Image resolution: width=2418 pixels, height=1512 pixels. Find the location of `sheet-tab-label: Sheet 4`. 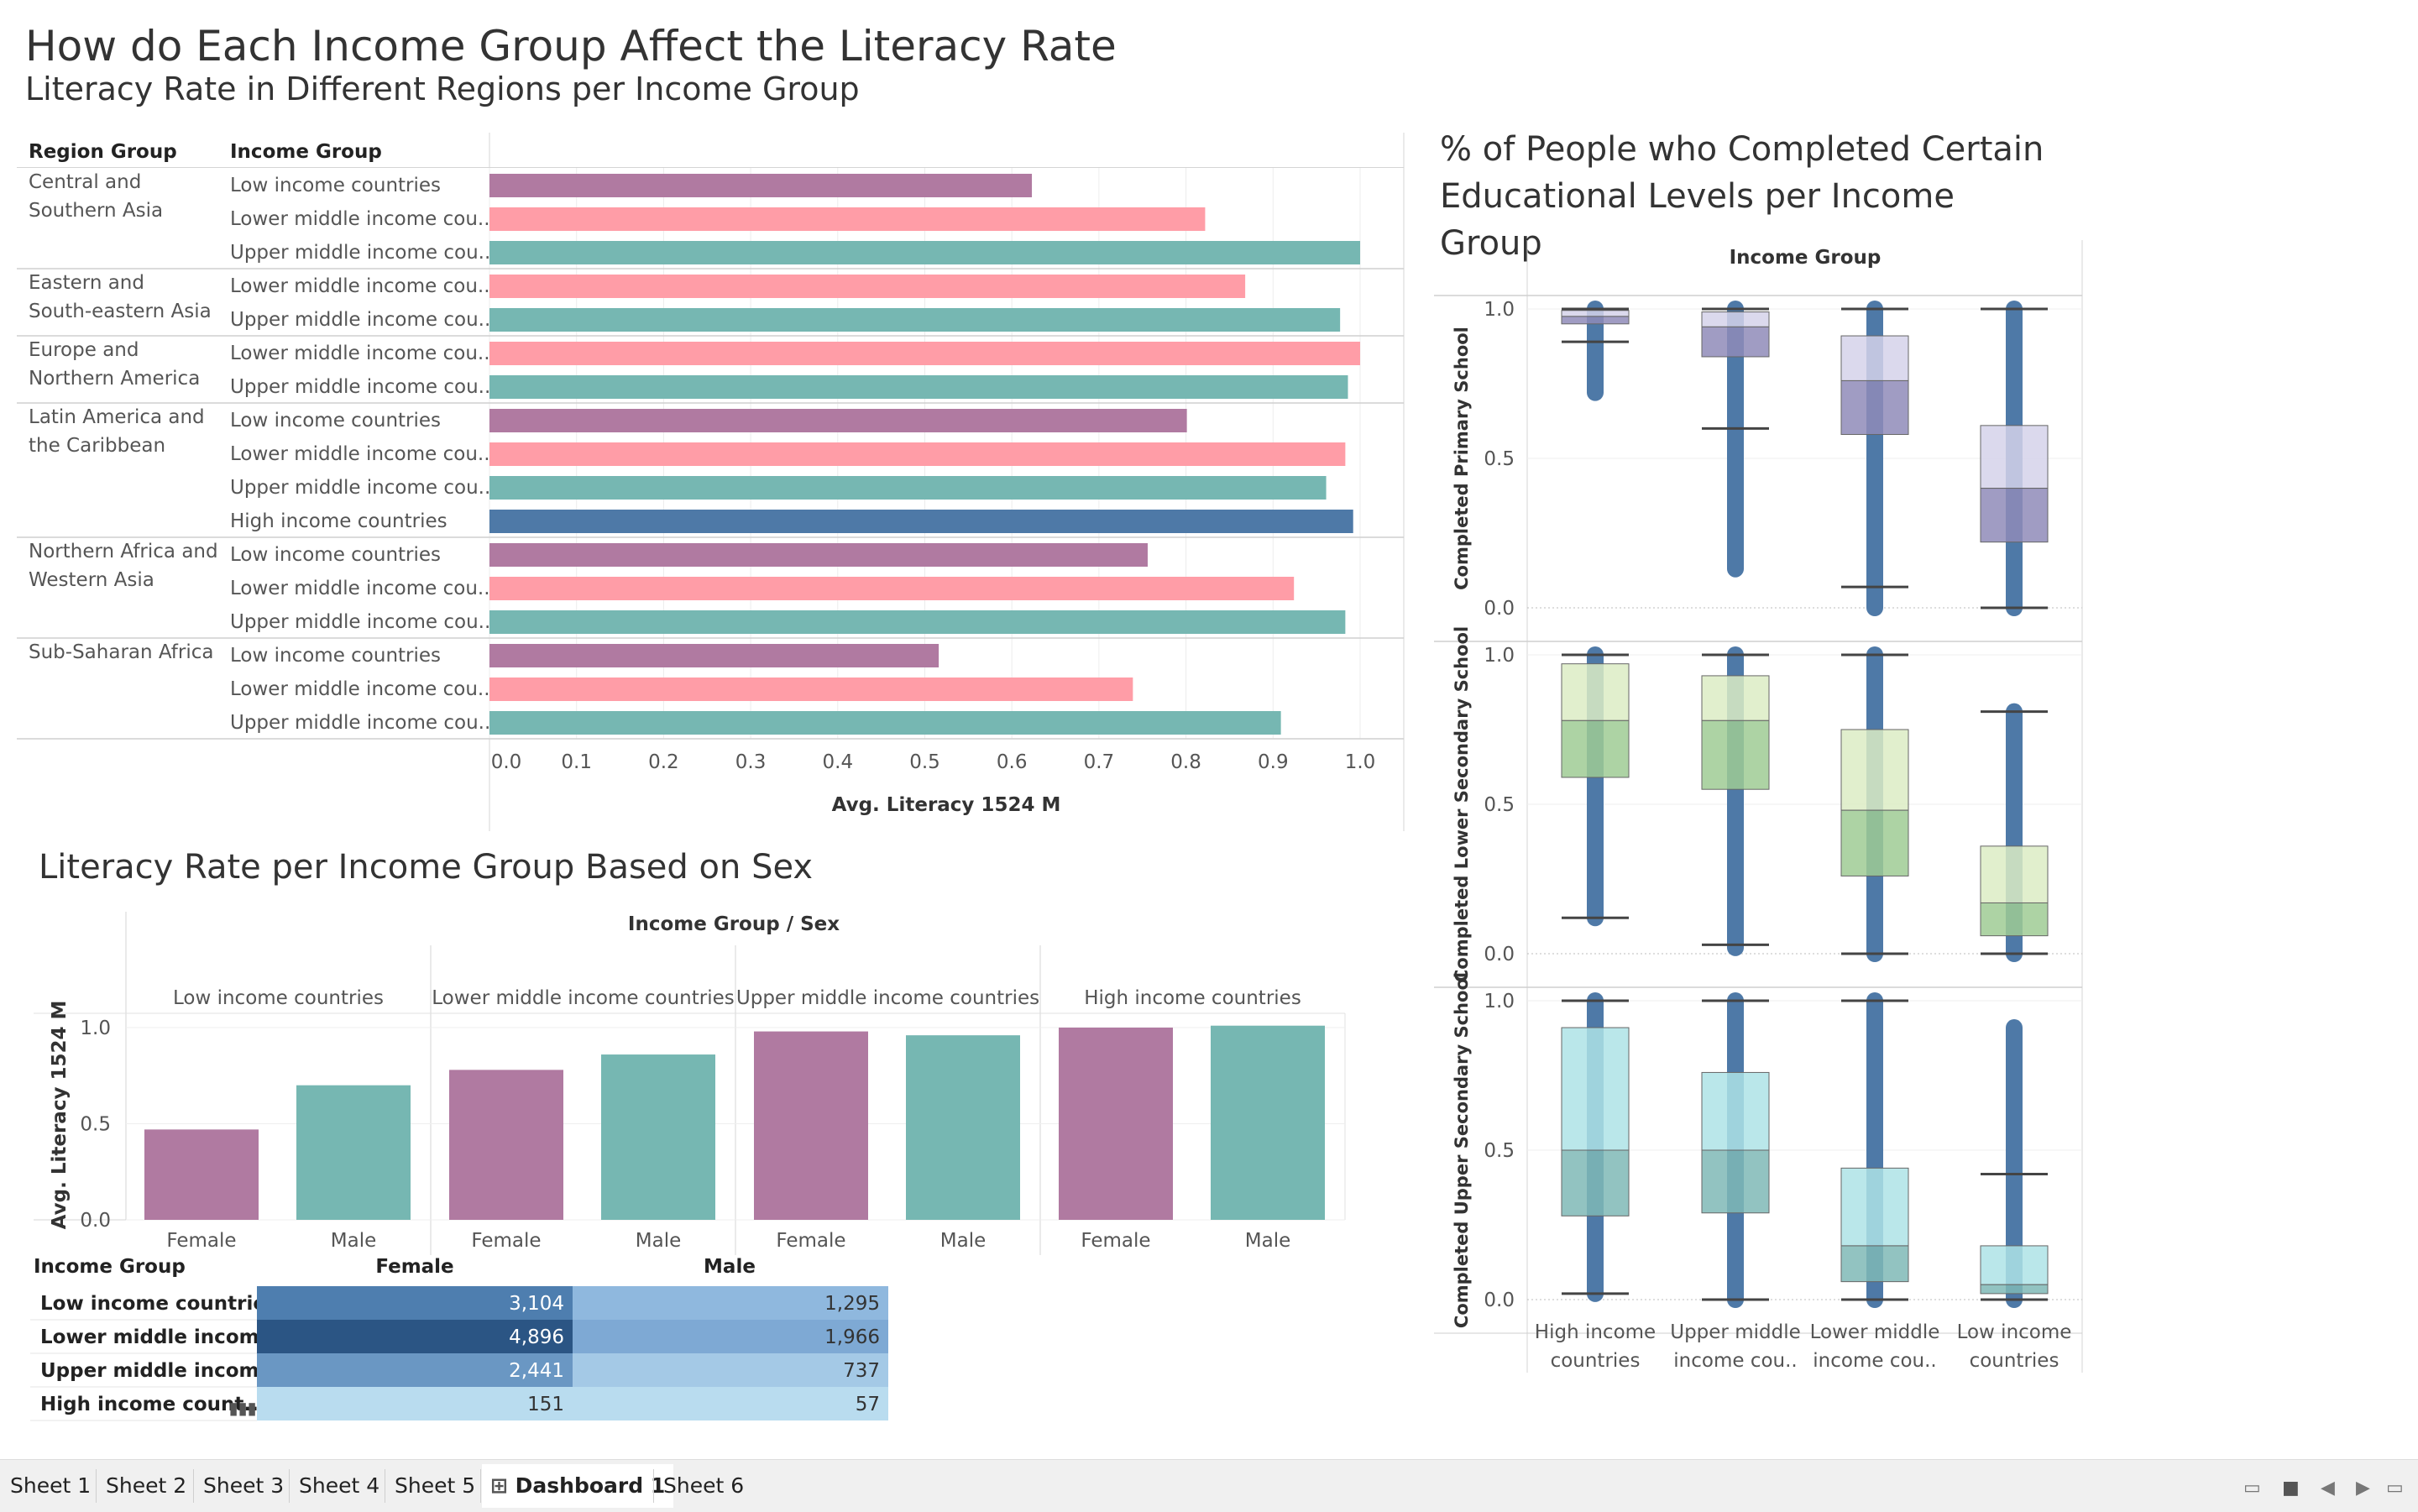

sheet-tab-label: Sheet 4 is located at coordinates (339, 1485).